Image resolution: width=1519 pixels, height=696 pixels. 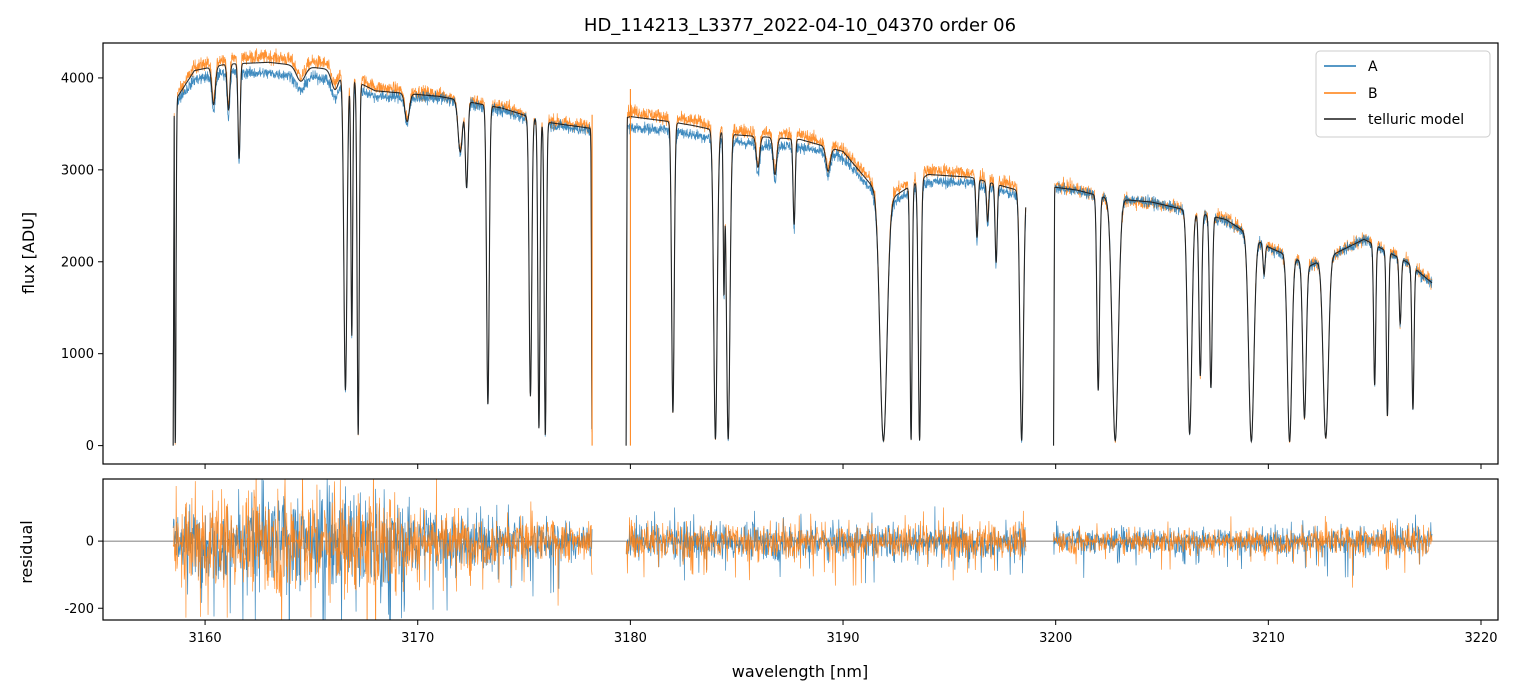 What do you see at coordinates (77, 354) in the screenshot?
I see `spectrum-y-tick-label: 1000` at bounding box center [77, 354].